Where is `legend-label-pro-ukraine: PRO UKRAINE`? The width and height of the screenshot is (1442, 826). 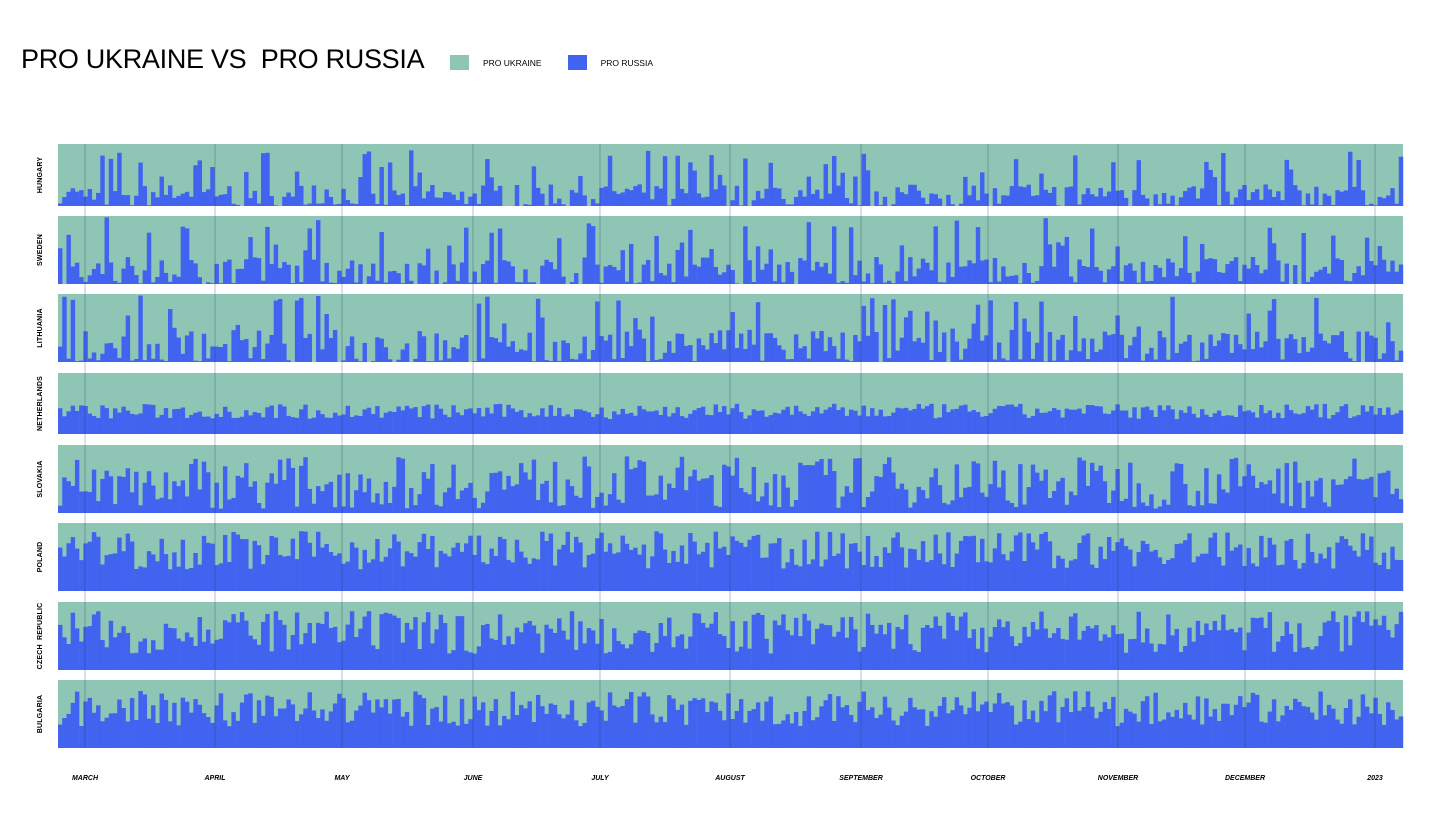 legend-label-pro-ukraine: PRO UKRAINE is located at coordinates (512, 62).